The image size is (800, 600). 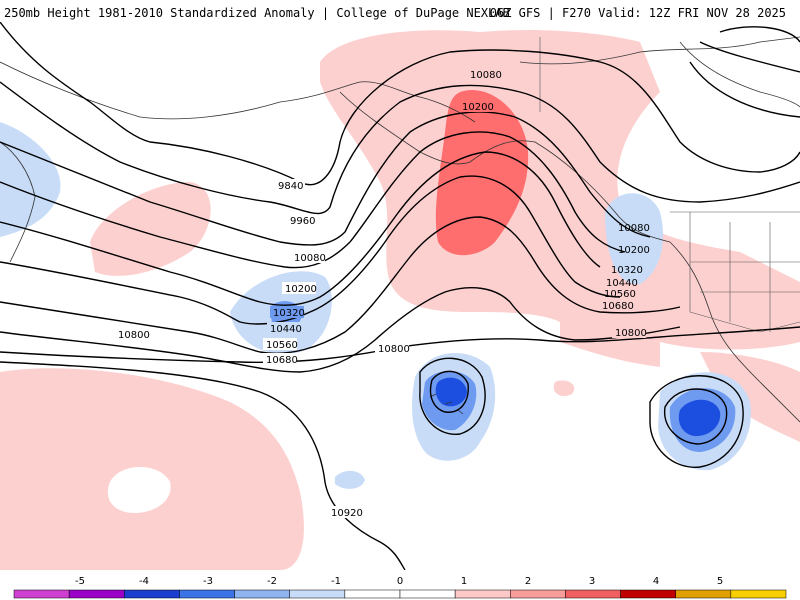 I want to click on contour-label-east-10680: 10680, so click(x=618, y=306).